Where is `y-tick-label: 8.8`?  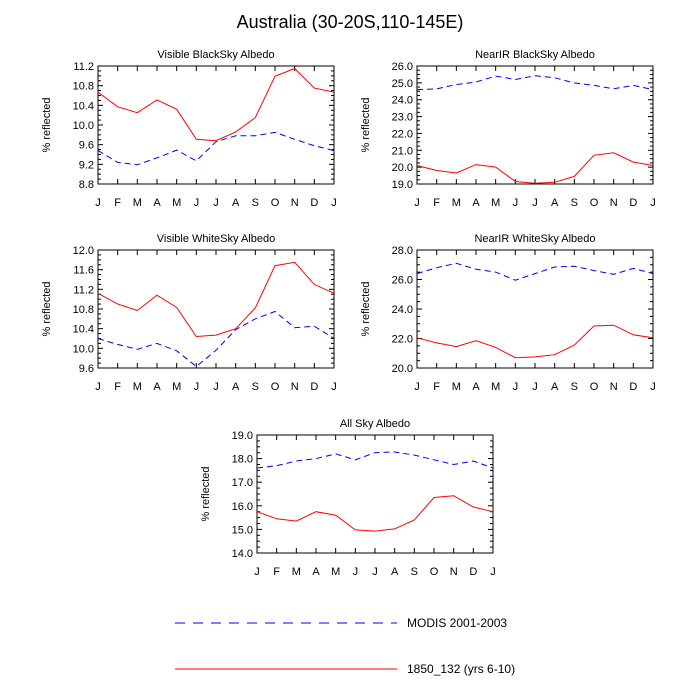 y-tick-label: 8.8 is located at coordinates (86, 185).